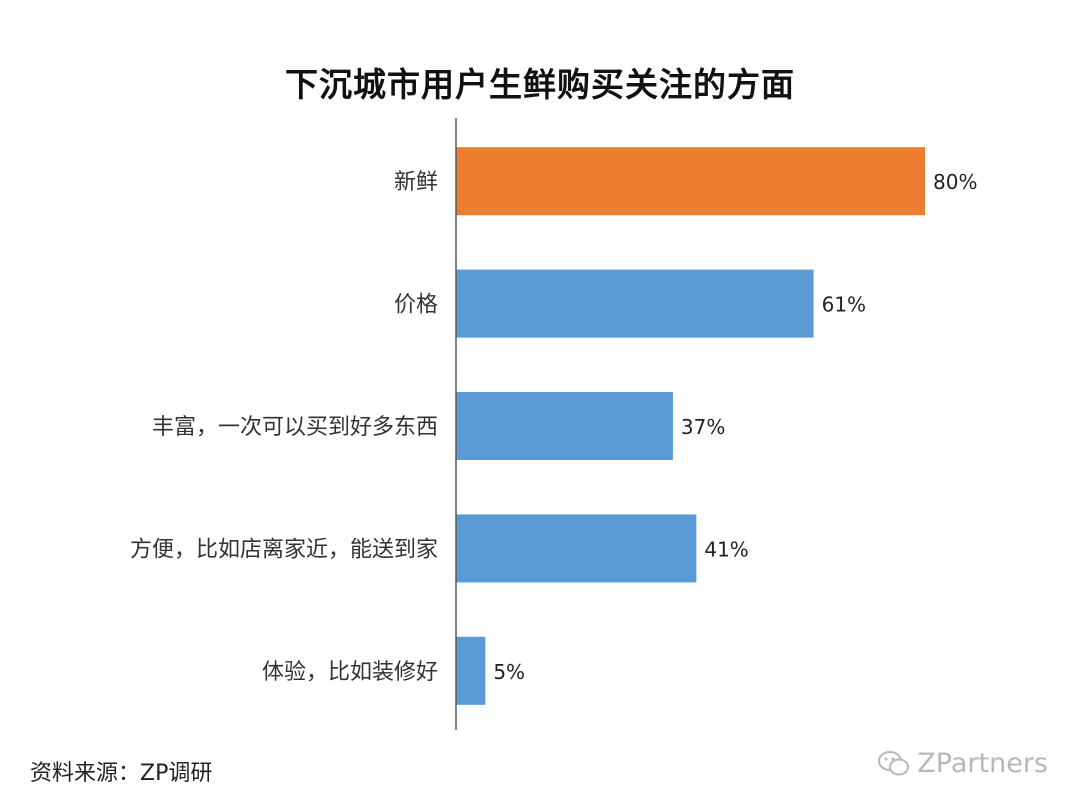  Describe the element at coordinates (894, 762) in the screenshot. I see `wechat-icon` at that location.